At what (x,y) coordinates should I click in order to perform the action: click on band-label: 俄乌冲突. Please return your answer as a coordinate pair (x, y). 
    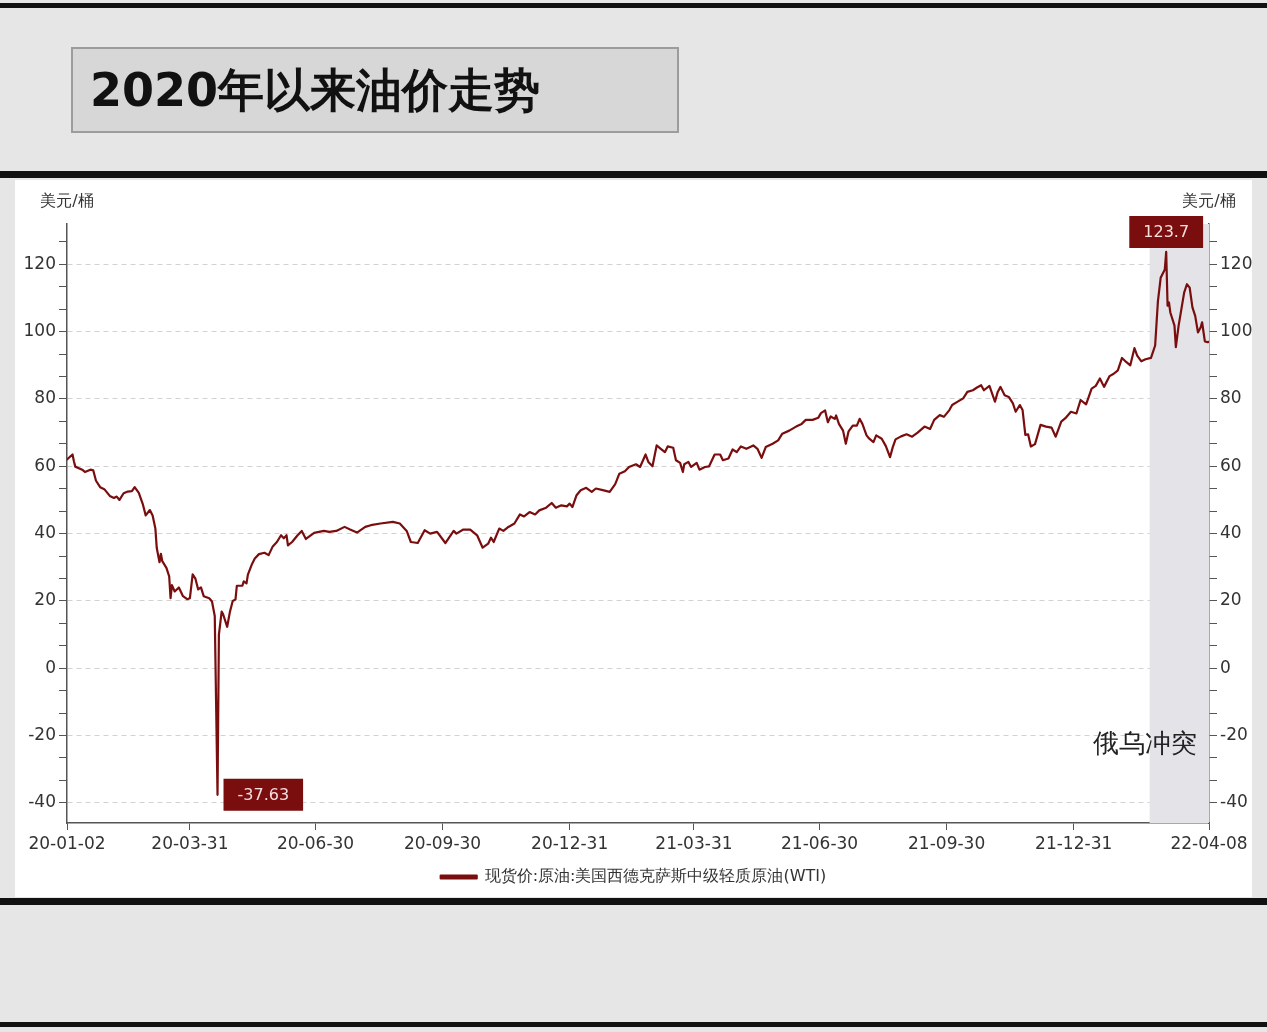
    Looking at the image, I should click on (1145, 742).